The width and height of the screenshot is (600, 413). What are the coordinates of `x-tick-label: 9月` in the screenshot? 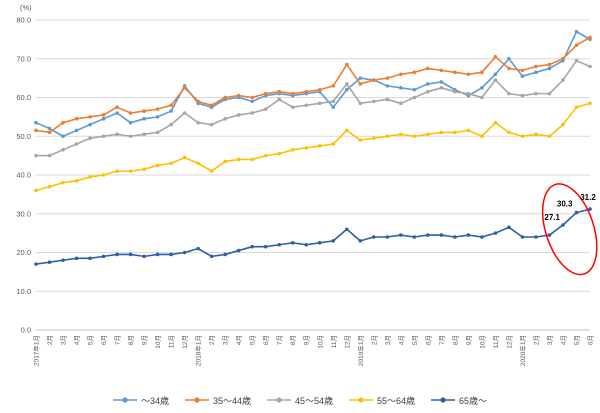 It's located at (307, 340).